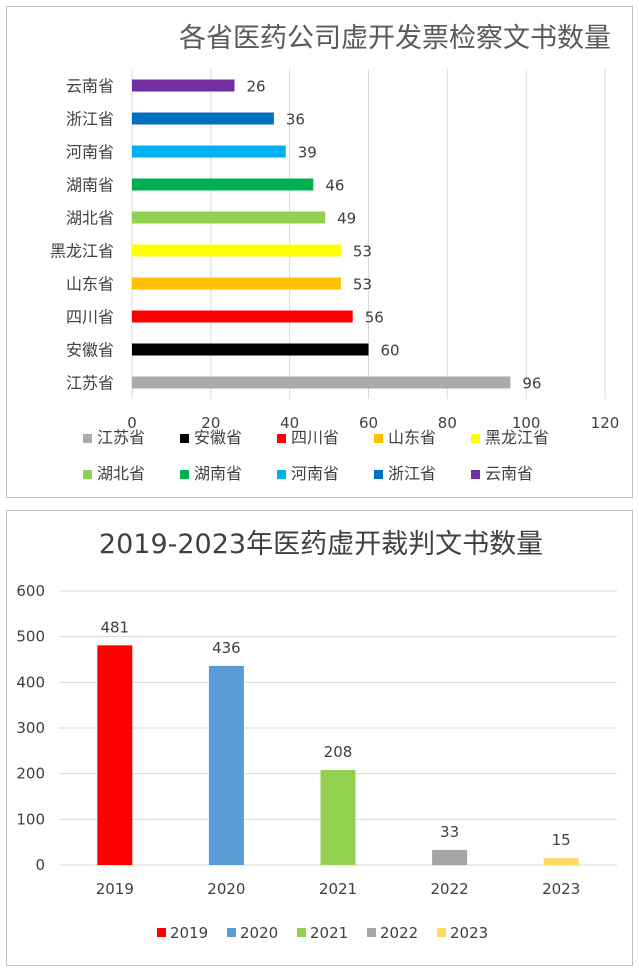  Describe the element at coordinates (223, 184) in the screenshot. I see `bar-湖南省` at that location.